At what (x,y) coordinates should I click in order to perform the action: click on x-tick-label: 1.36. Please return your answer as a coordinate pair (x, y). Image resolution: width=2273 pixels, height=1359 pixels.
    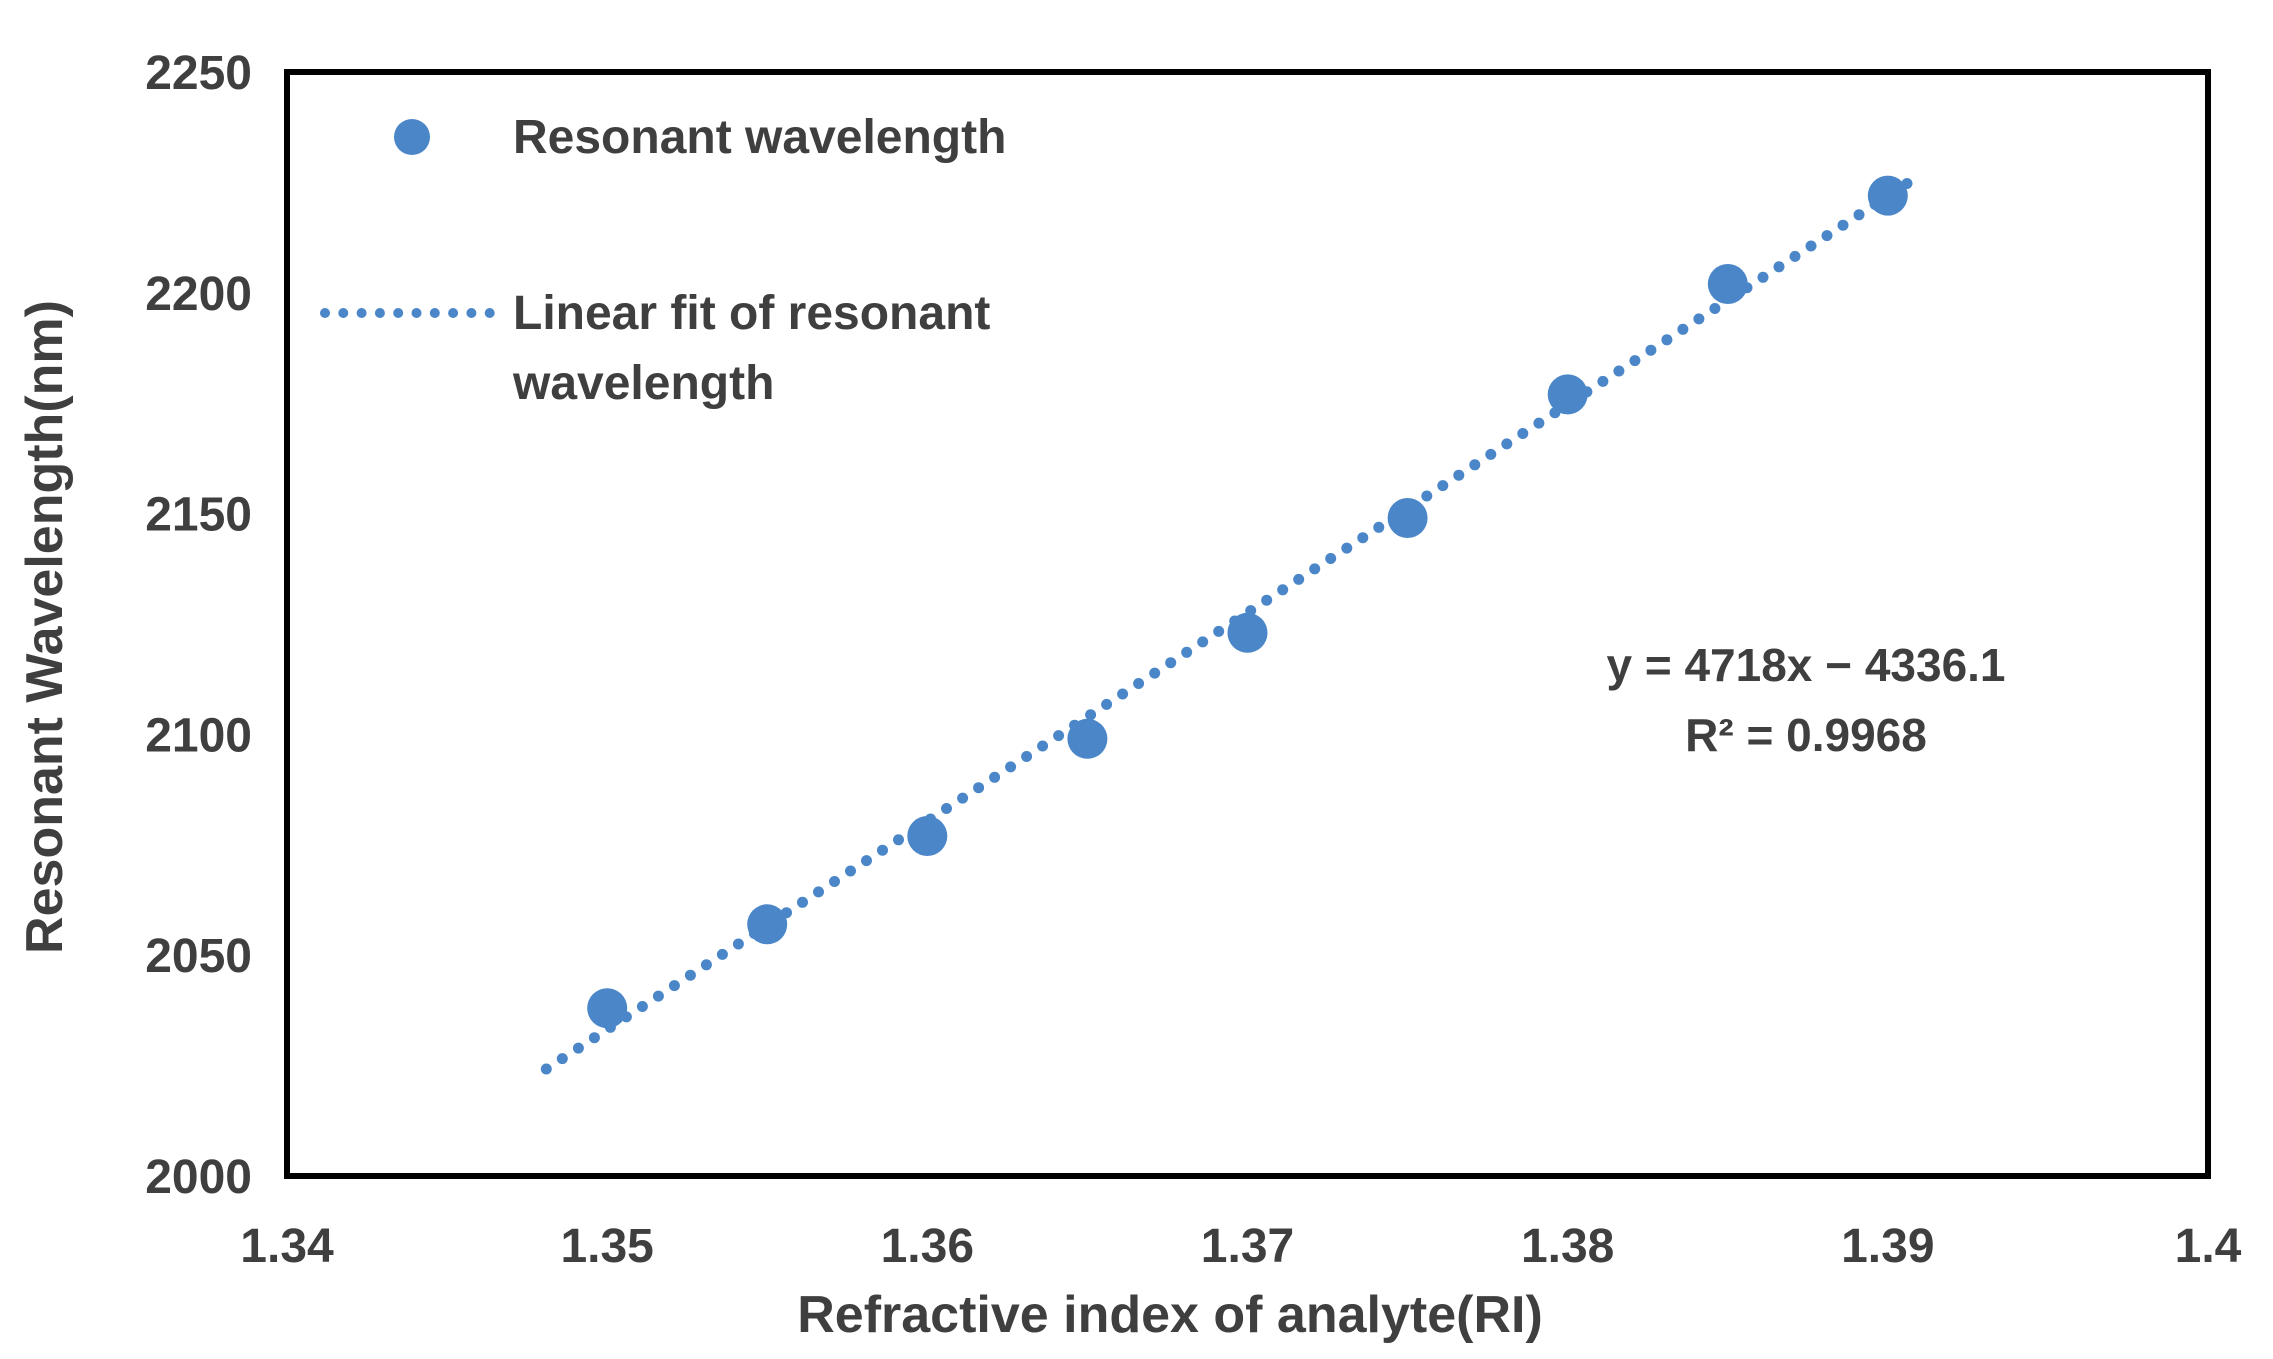
    Looking at the image, I should click on (927, 1246).